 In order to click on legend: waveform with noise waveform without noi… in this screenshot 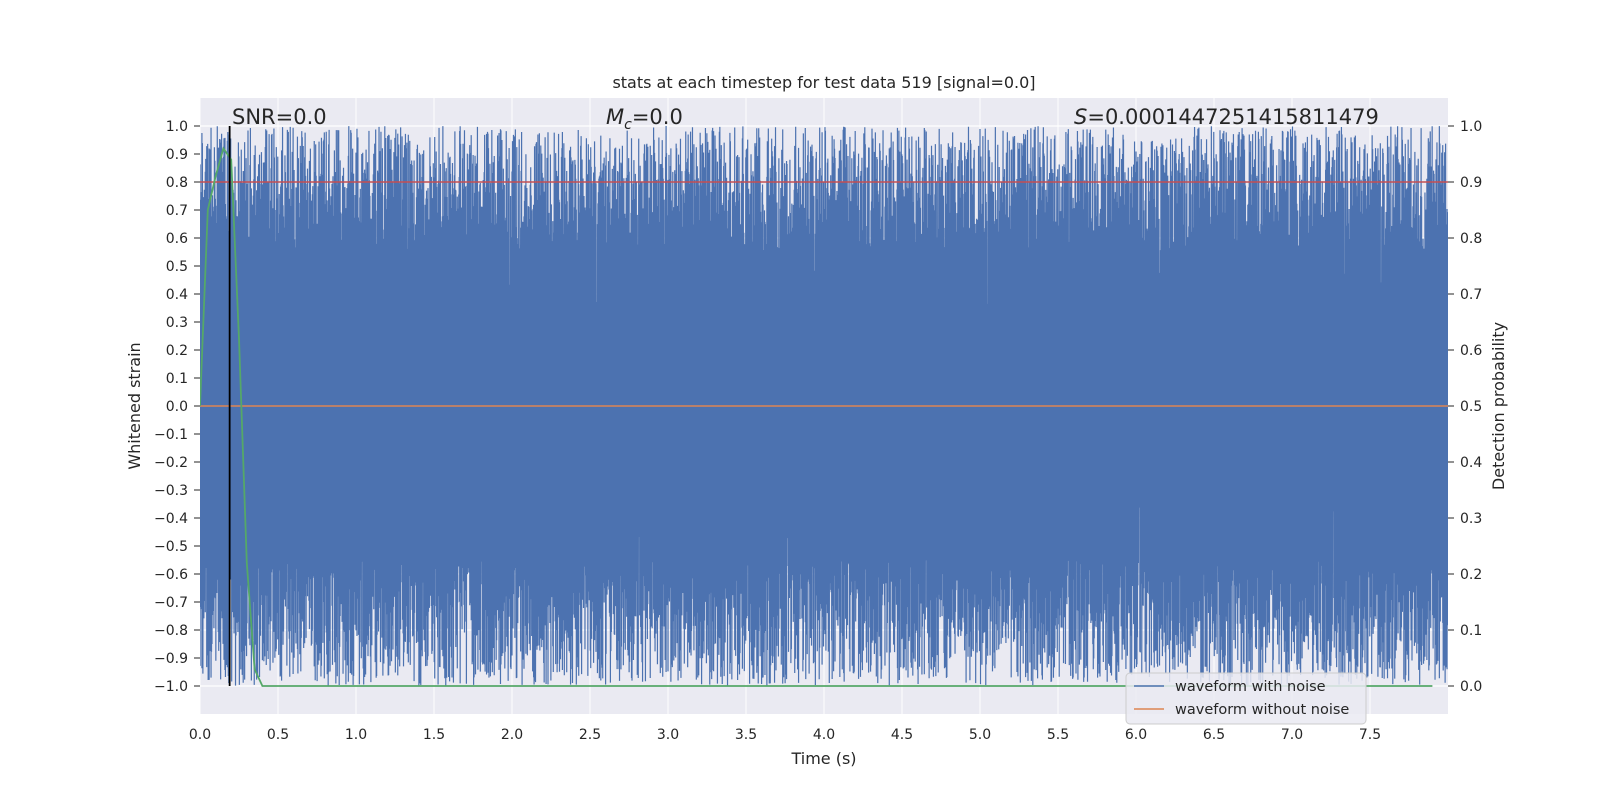, I will do `click(1246, 698)`.